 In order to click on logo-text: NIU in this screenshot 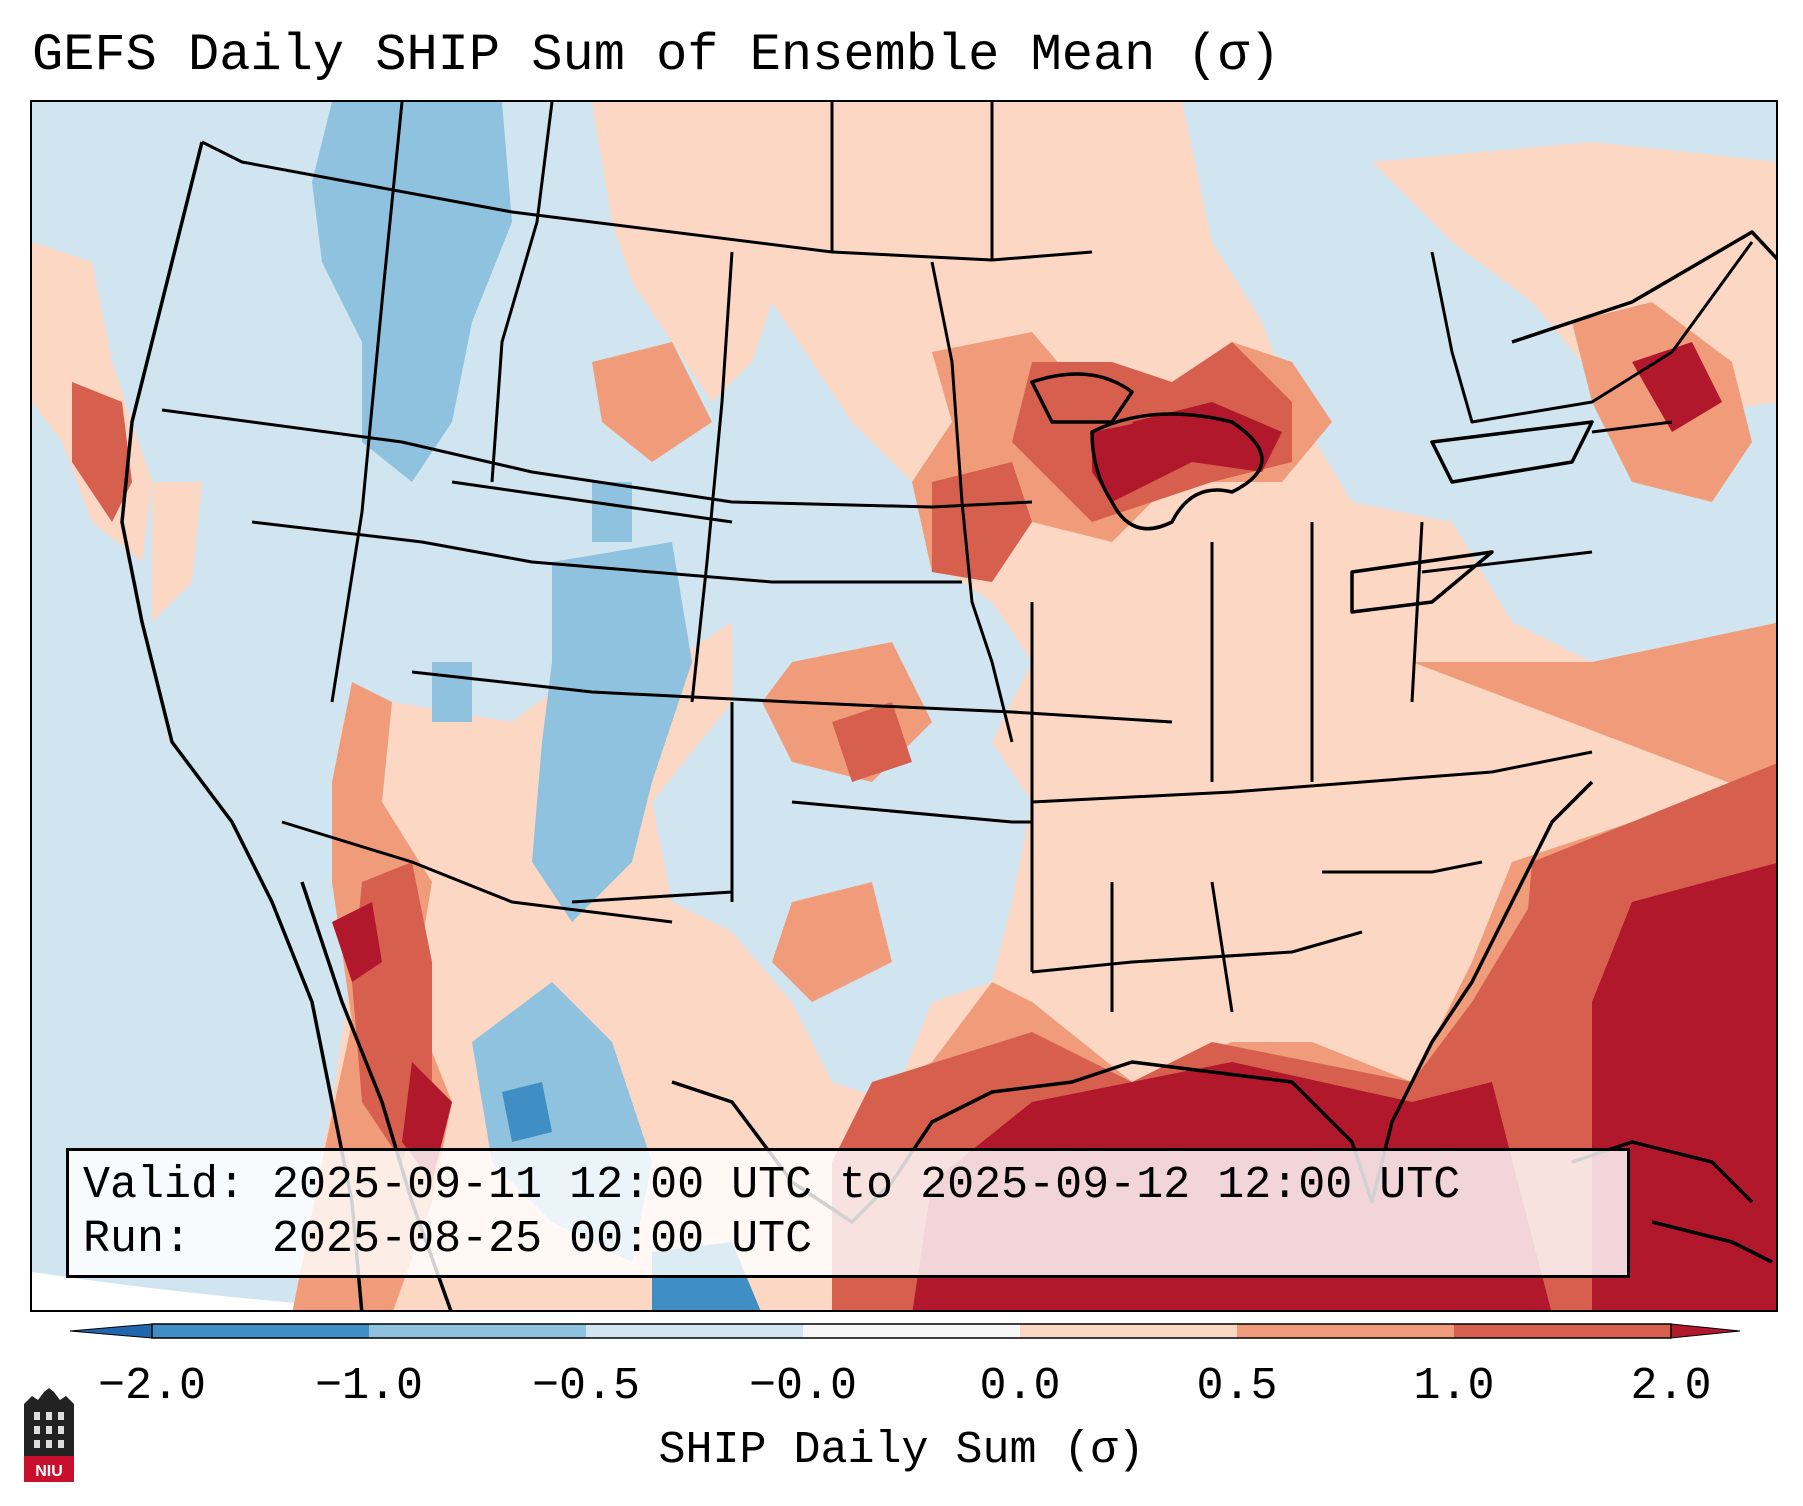, I will do `click(49, 1471)`.